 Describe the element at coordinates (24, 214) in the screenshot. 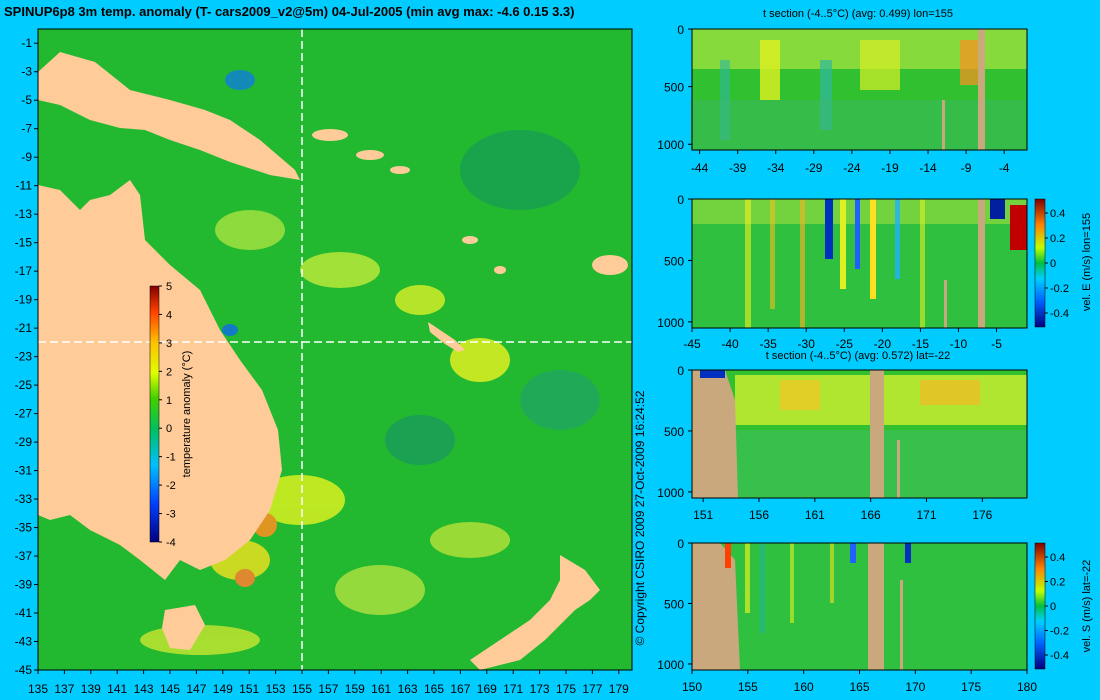

I see `map-y-tick-label: -13` at that location.